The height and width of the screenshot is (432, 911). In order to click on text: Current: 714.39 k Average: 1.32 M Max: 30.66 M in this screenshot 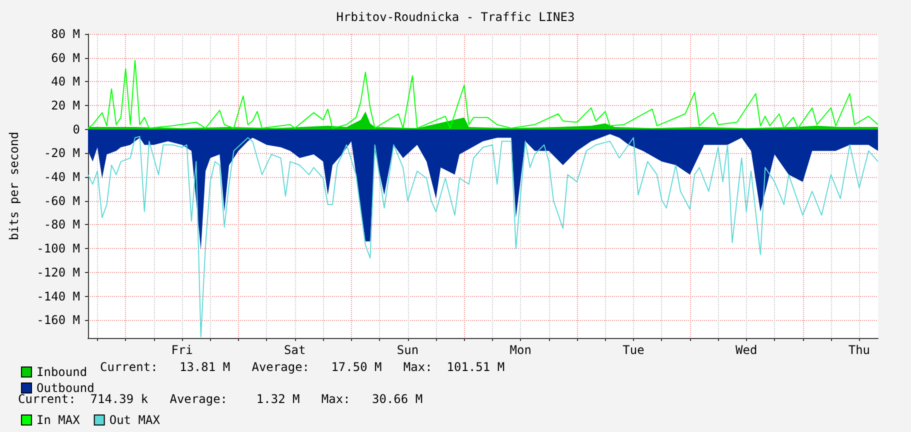, I will do `click(220, 399)`.